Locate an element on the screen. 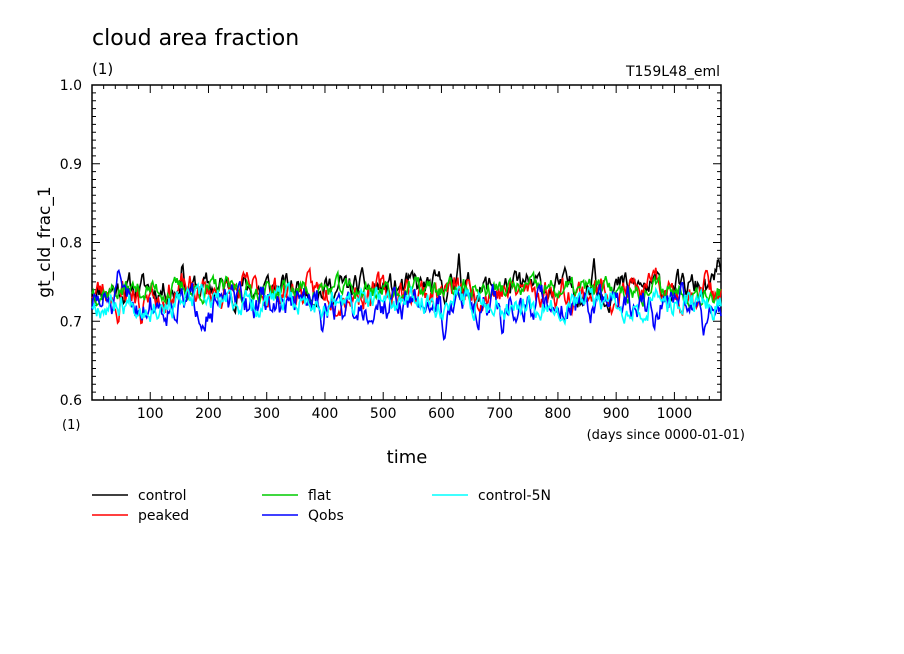  x-tick-label: 700 is located at coordinates (499, 414).